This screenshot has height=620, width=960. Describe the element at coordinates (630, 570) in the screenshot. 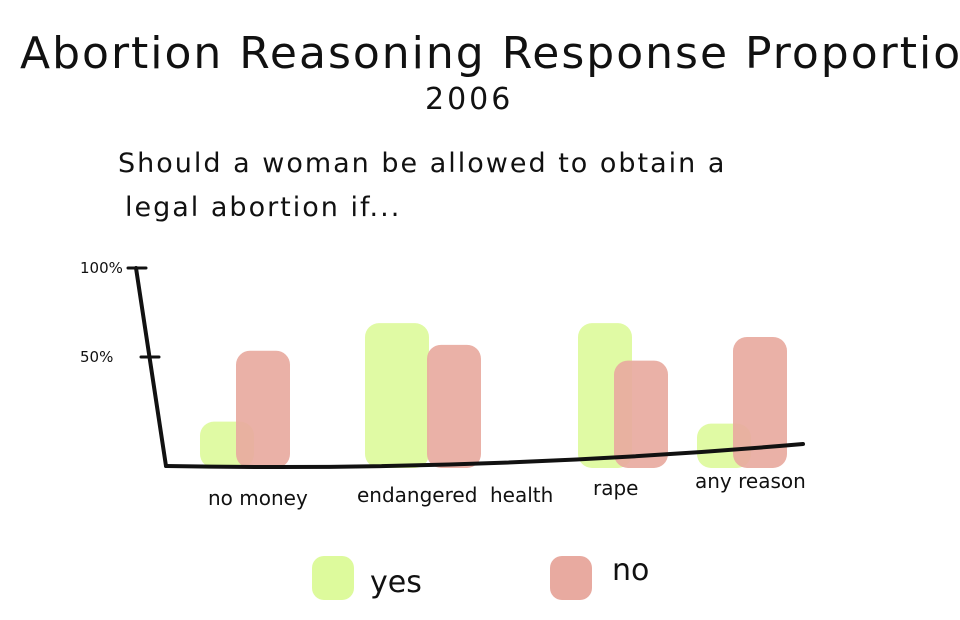

I see `legend-label-no: no` at that location.